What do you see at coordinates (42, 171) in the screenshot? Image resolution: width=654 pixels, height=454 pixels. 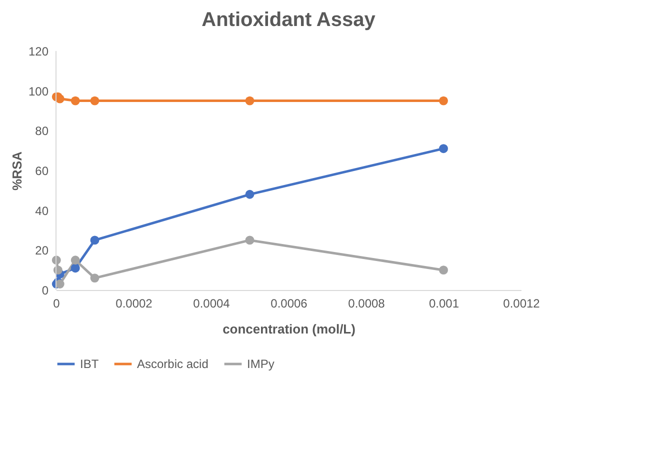 I see `y-tick-label: 60` at bounding box center [42, 171].